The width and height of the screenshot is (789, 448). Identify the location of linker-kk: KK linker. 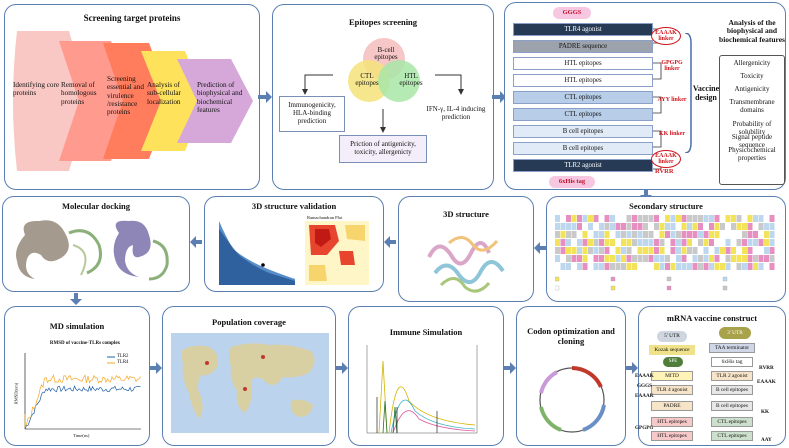
(672, 134).